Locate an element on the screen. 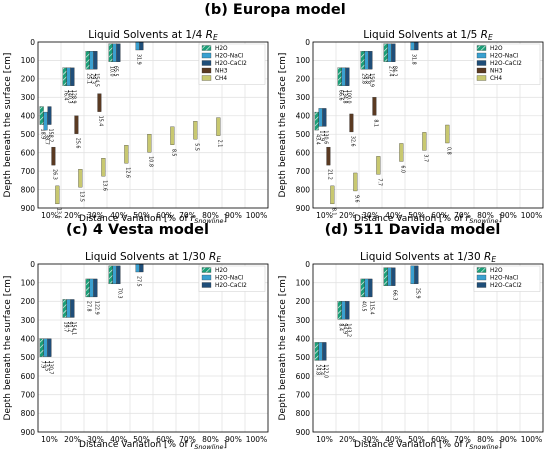 Image resolution: width=550 pixels, height=452 pixels. chart-title: Liquid Solvents at 1/30 RE is located at coordinates (153, 257).